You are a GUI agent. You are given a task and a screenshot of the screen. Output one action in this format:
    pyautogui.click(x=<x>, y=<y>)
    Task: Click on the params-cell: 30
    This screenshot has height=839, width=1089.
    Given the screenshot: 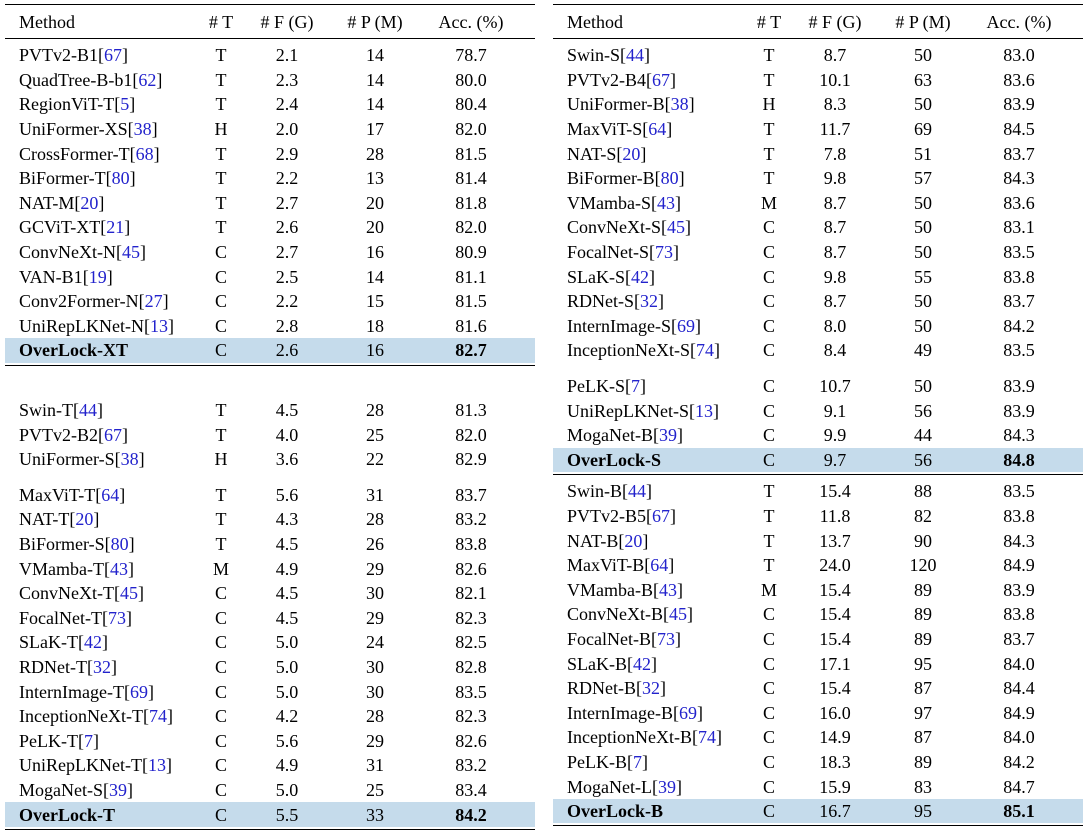 What is the action you would take?
    pyautogui.click(x=375, y=666)
    